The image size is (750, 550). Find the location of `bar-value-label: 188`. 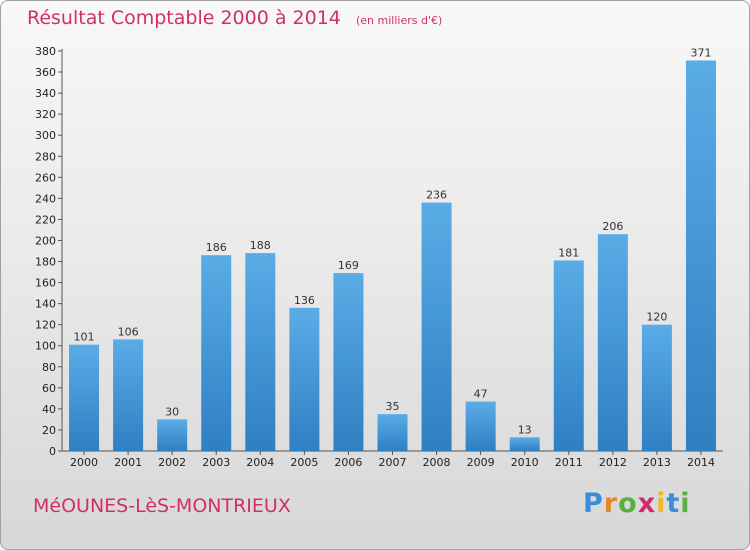

bar-value-label: 188 is located at coordinates (260, 245).